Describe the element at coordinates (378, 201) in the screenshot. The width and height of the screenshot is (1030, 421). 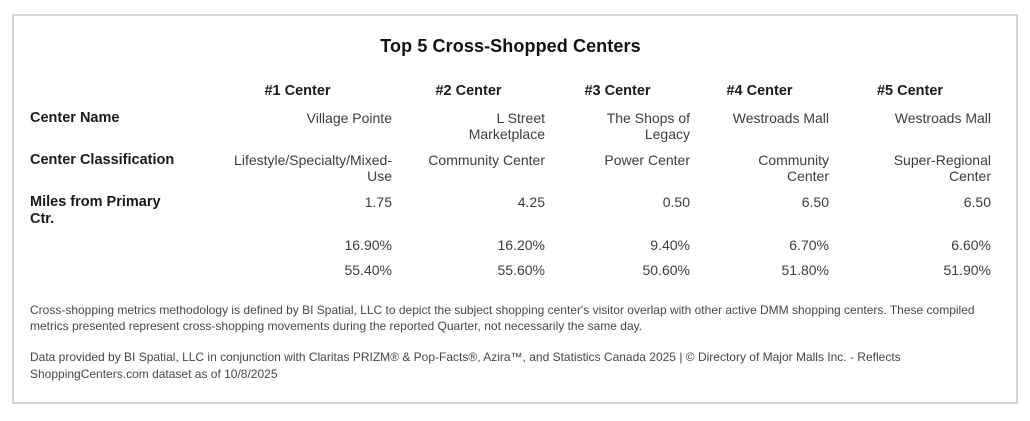
I see `cell-value: 1.75` at that location.